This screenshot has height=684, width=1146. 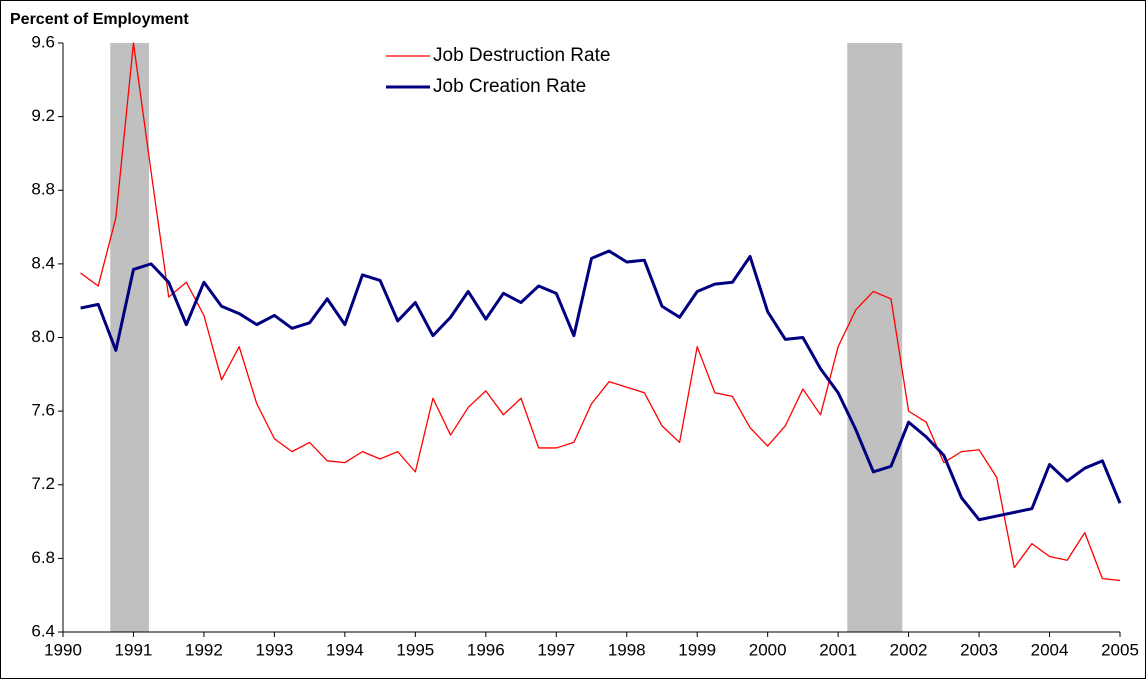 What do you see at coordinates (43, 115) in the screenshot?
I see `y-tick-label: 9.2` at bounding box center [43, 115].